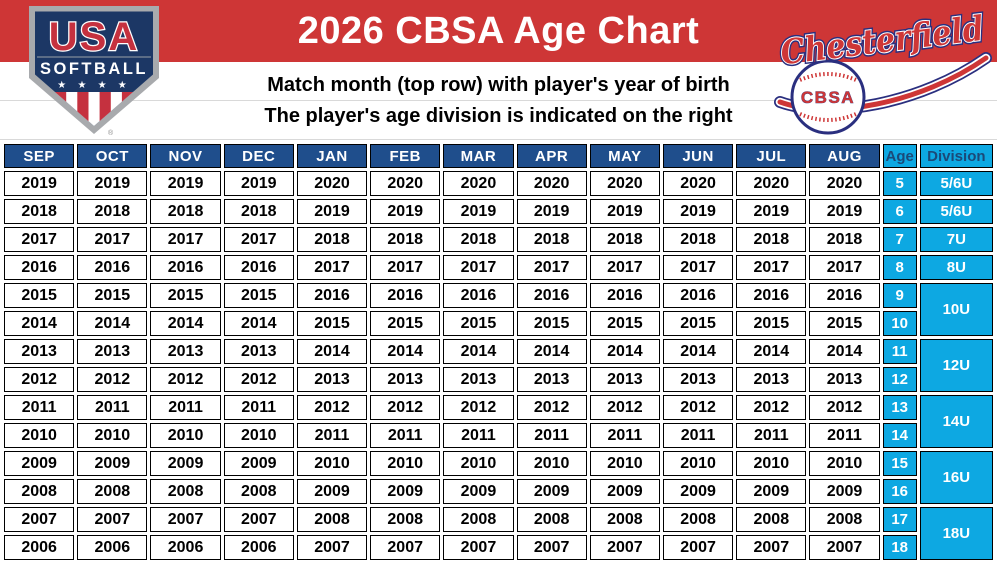 The height and width of the screenshot is (564, 997). What do you see at coordinates (185, 156) in the screenshot?
I see `month-header-nov: NOV` at bounding box center [185, 156].